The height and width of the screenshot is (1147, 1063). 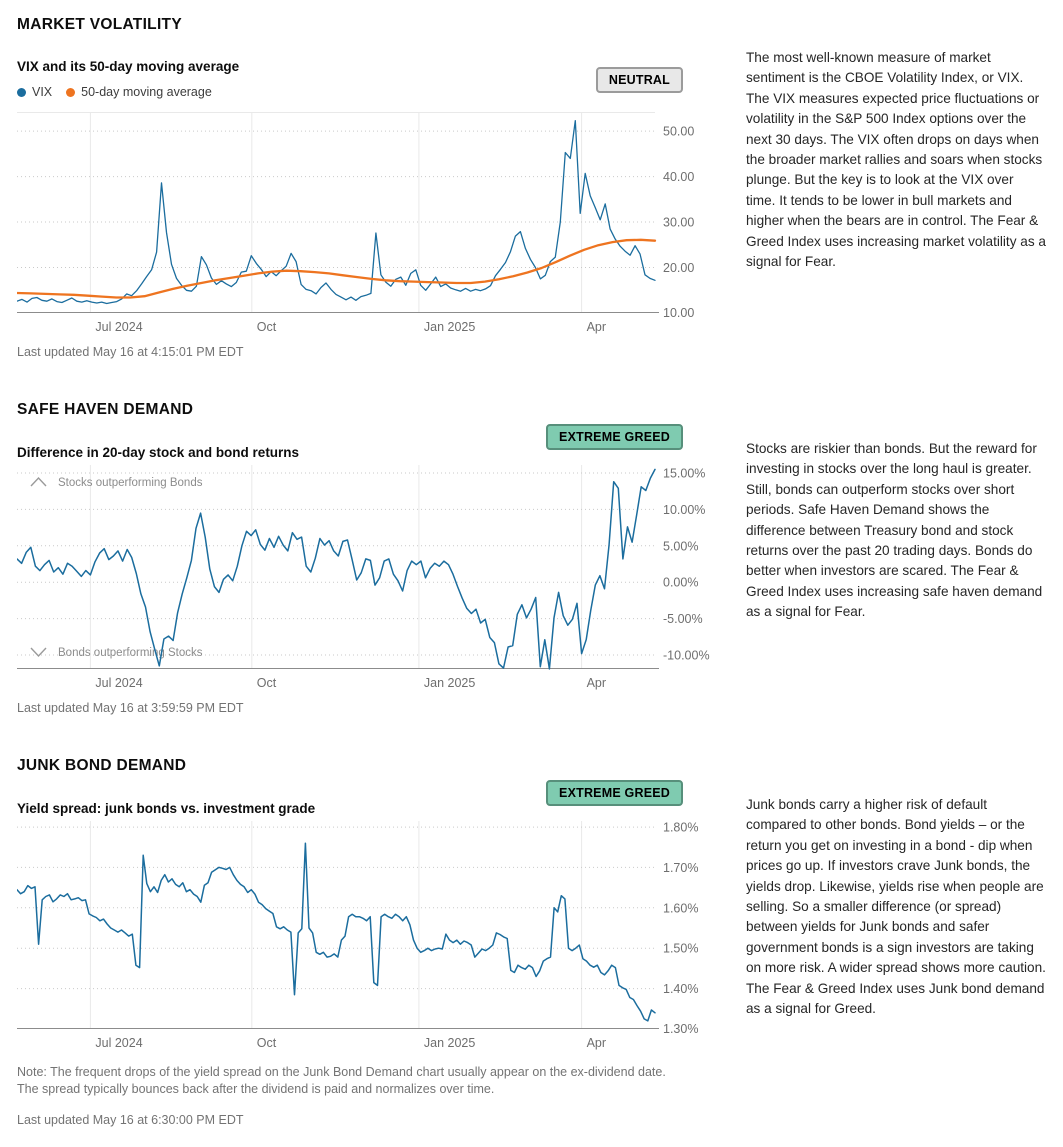 What do you see at coordinates (678, 132) in the screenshot?
I see `svg-text: 50.00` at bounding box center [678, 132].